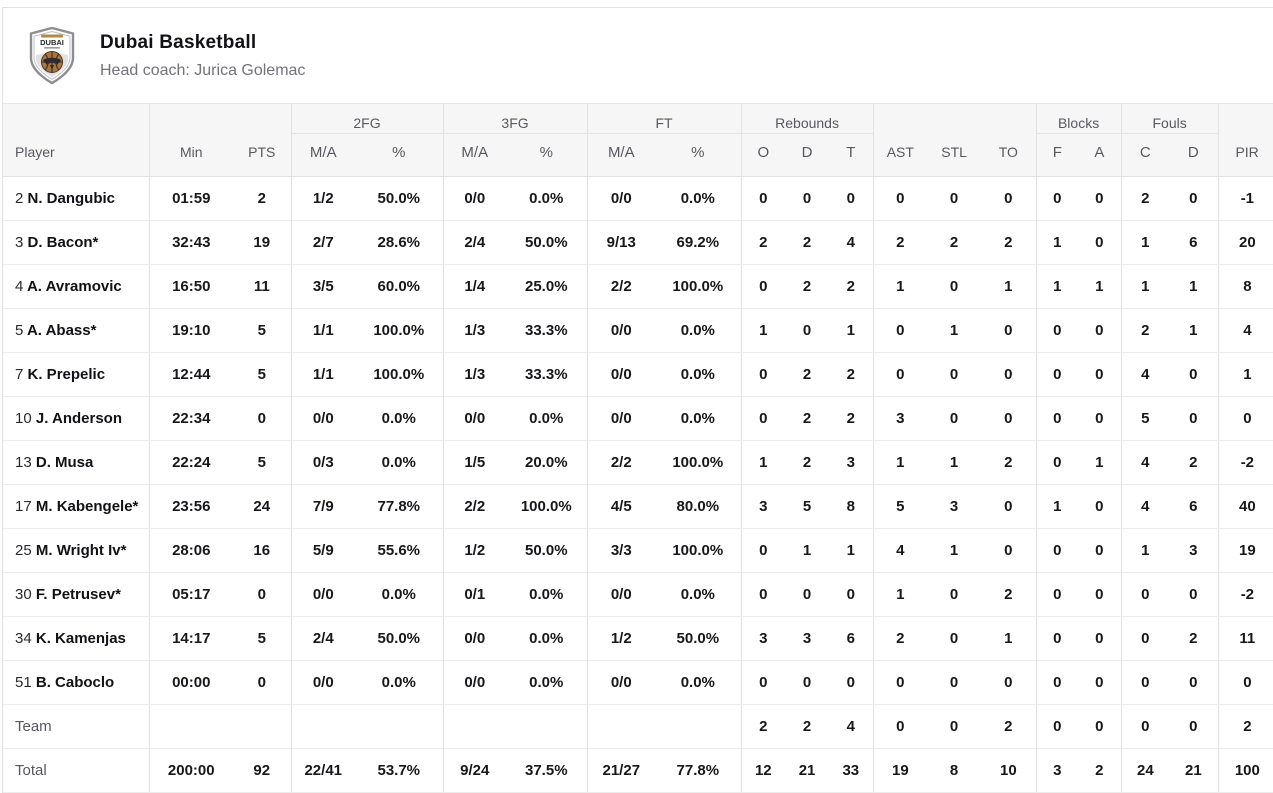 The height and width of the screenshot is (793, 1273). What do you see at coordinates (807, 506) in the screenshot?
I see `stat-reb-d: 5` at bounding box center [807, 506].